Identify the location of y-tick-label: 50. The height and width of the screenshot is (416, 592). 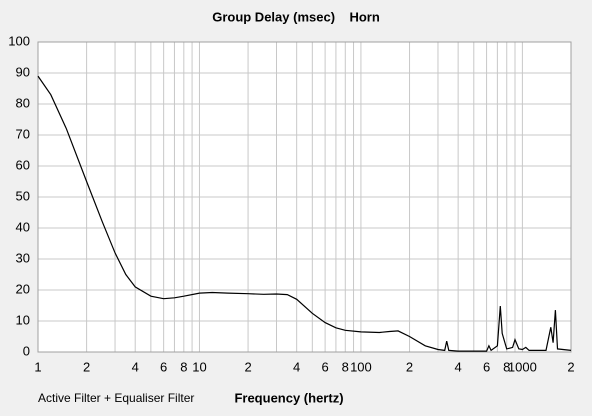
(23, 195).